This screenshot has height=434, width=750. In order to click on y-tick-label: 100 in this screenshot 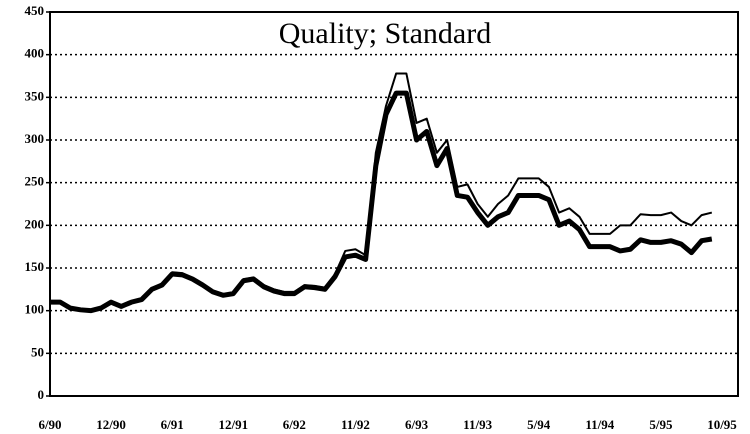, I will do `click(35, 309)`.